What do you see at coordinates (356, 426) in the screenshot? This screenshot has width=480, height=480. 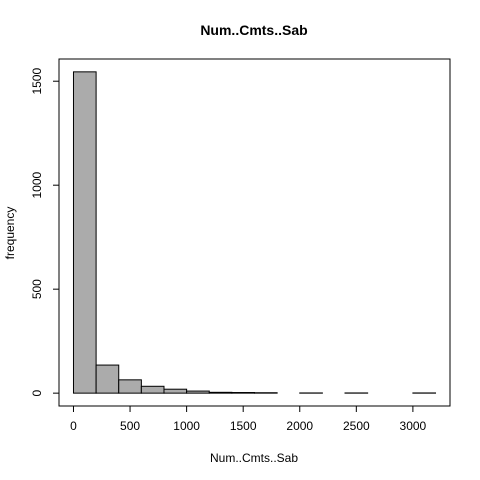 I see `x-tick-label-5: 2500` at bounding box center [356, 426].